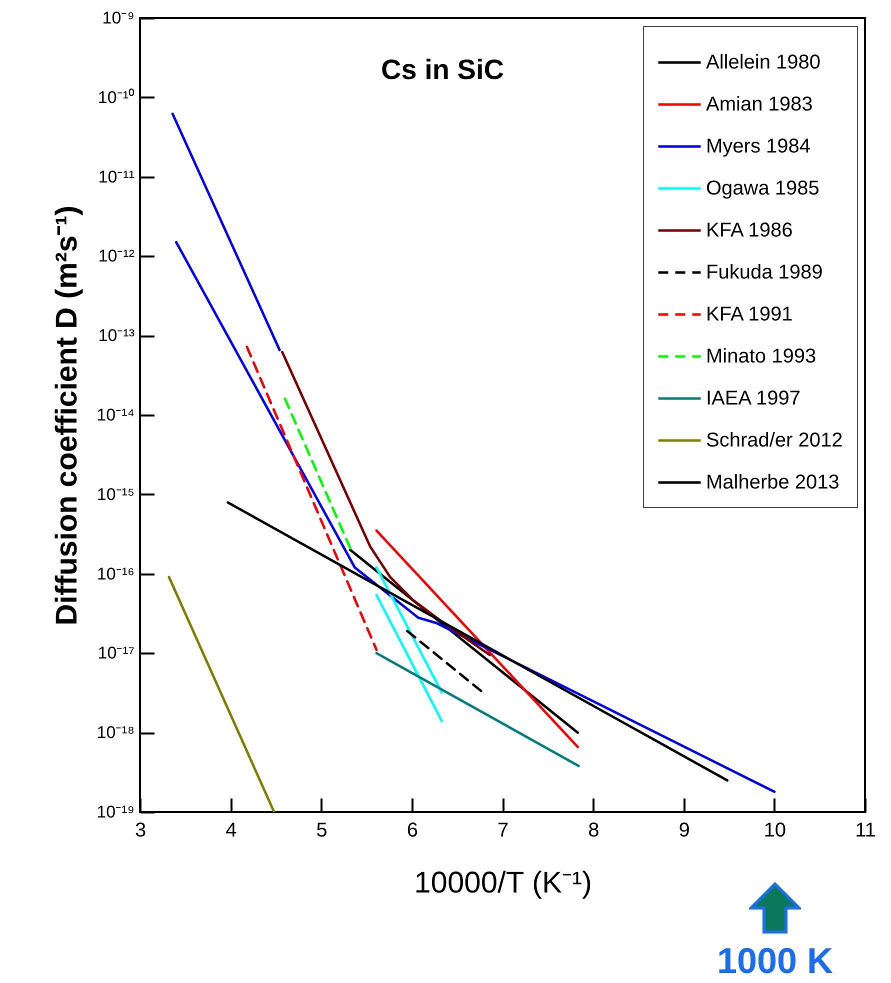 This screenshot has width=891, height=983. I want to click on legend-label: Malherbe 2013, so click(773, 483).